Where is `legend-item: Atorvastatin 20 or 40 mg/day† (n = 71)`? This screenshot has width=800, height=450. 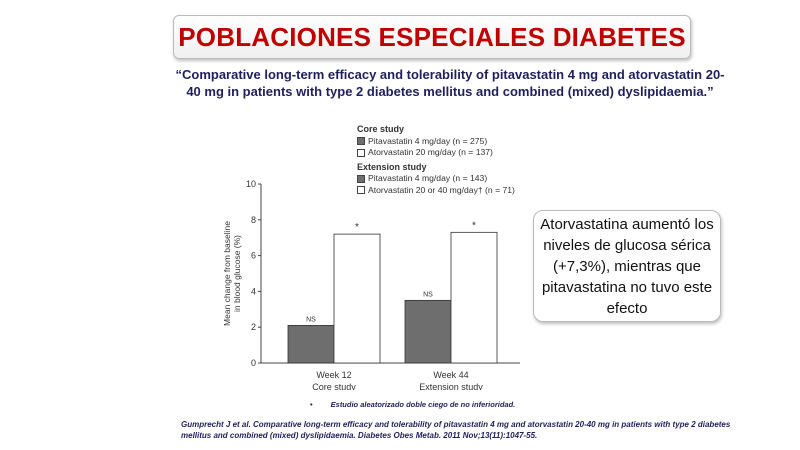 legend-item: Atorvastatin 20 or 40 mg/day† (n = 71) is located at coordinates (436, 191).